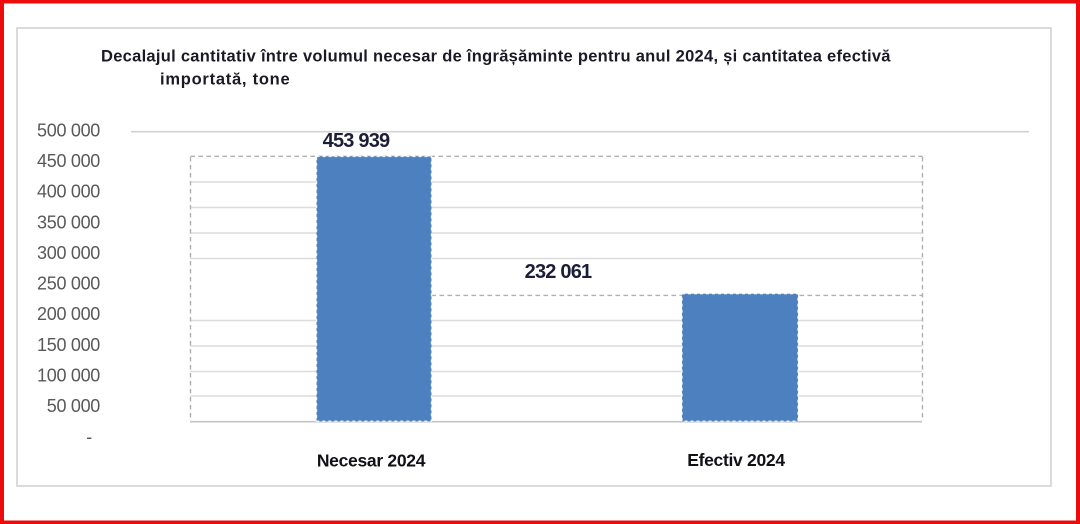 This screenshot has width=1080, height=524. Describe the element at coordinates (68, 222) in the screenshot. I see `svg-text: 350 000` at that location.